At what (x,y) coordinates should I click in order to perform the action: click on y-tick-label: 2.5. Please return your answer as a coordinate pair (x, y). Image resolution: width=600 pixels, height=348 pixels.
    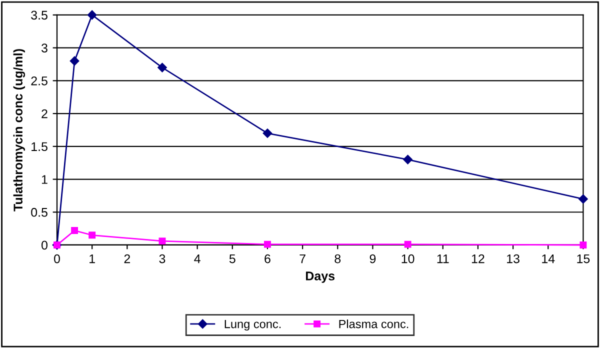
    Looking at the image, I should click on (39, 81).